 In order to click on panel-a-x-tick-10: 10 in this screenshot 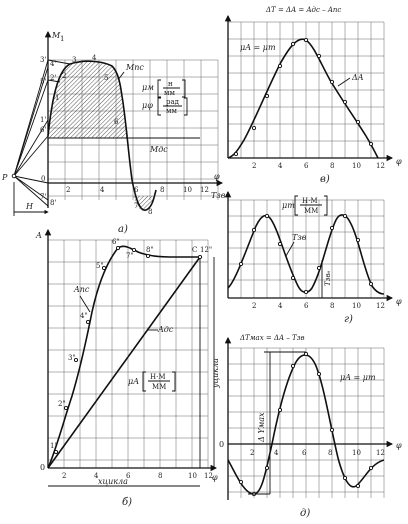, I will do `click(187, 190)`.